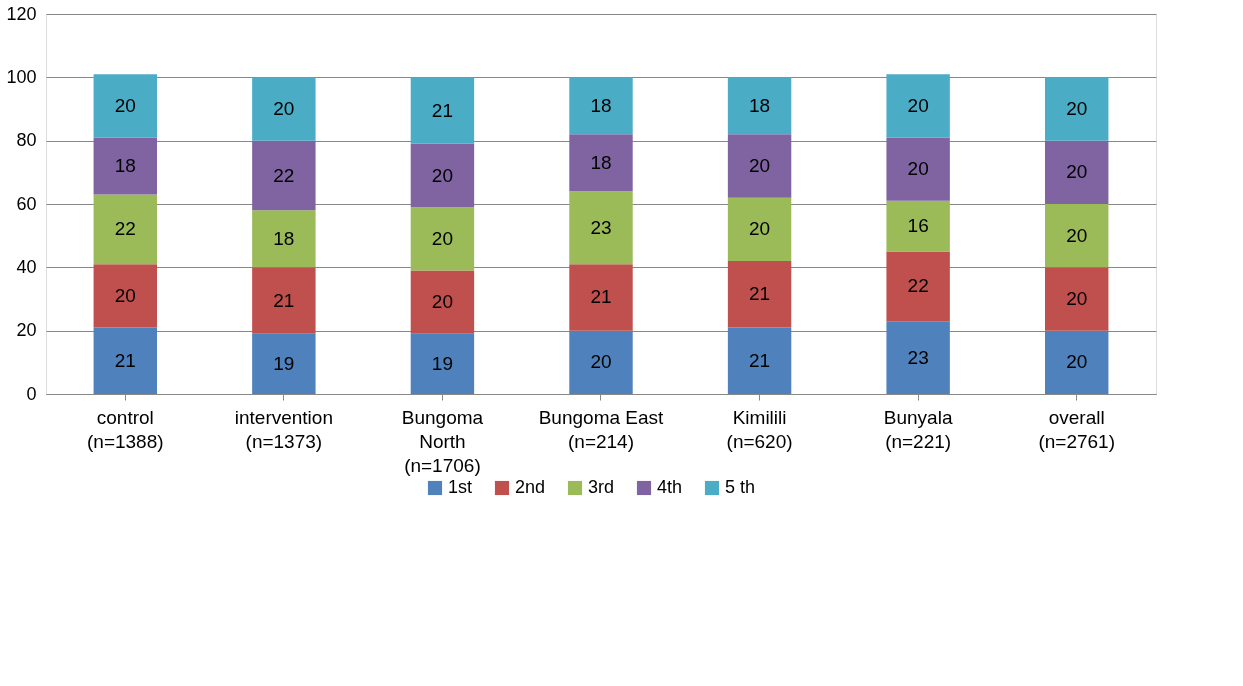 This screenshot has height=686, width=1243. Describe the element at coordinates (26, 330) in the screenshot. I see `y-tick-label: 20` at that location.